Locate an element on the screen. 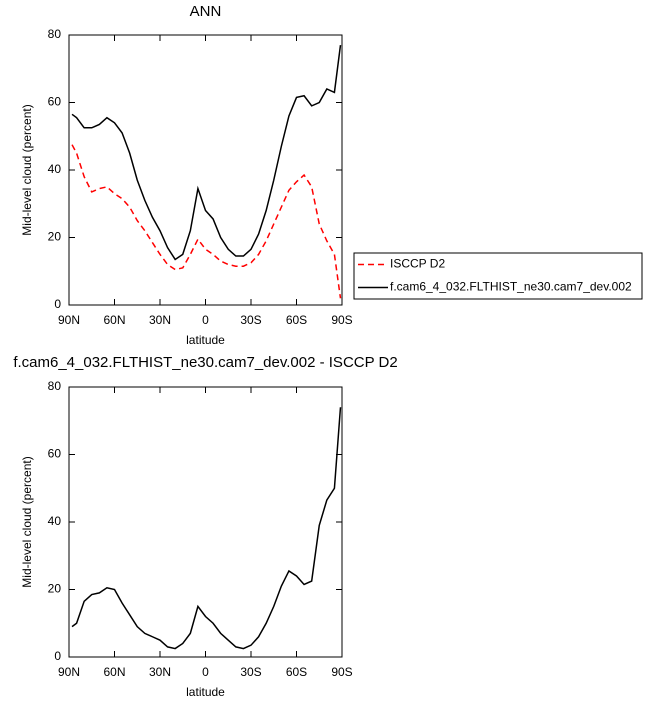 This screenshot has height=706, width=648. legend-box is located at coordinates (498, 276).